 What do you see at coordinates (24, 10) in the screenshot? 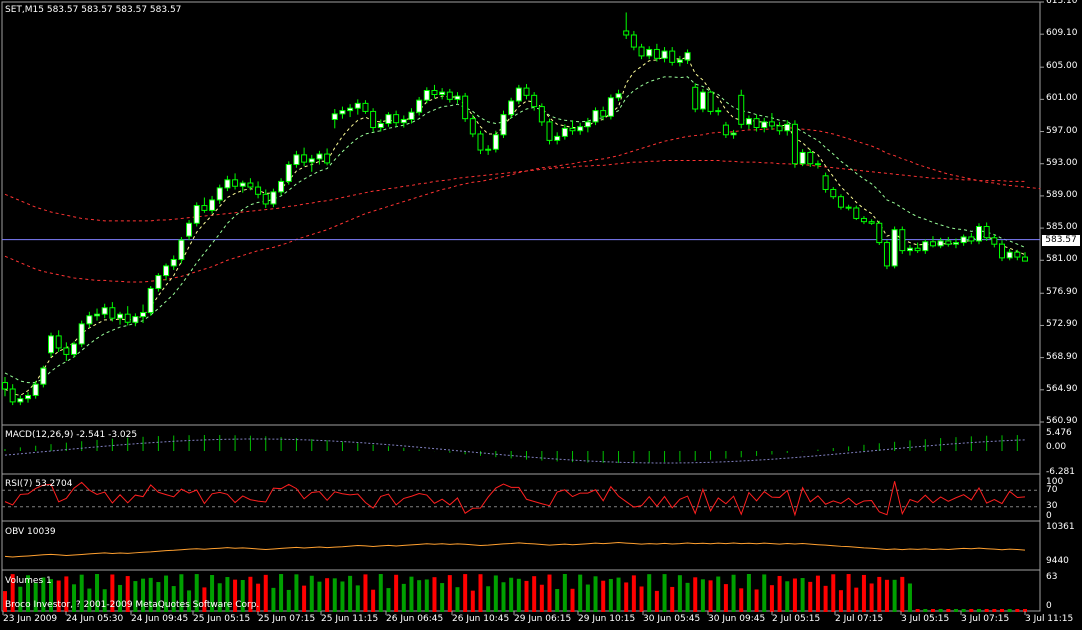
I see `symbol-label: SET,M15` at bounding box center [24, 10].